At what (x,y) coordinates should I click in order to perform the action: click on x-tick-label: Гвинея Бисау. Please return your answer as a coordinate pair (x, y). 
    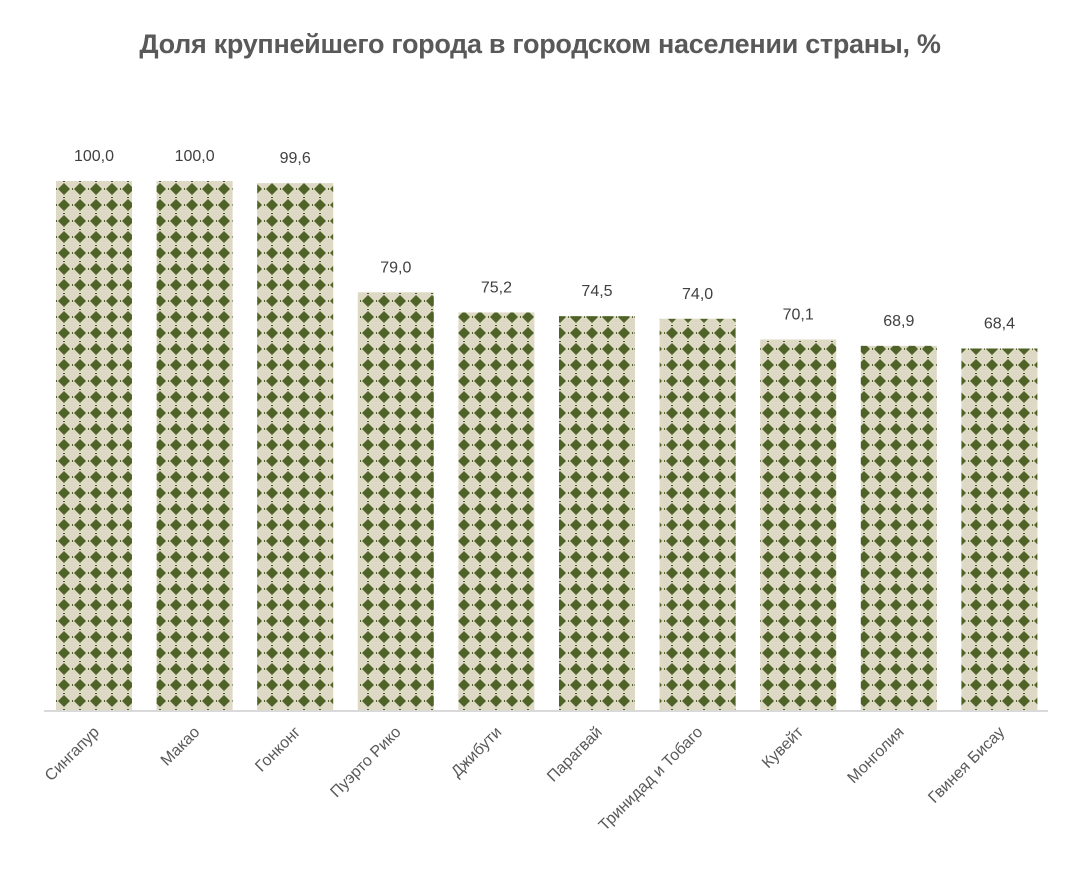
    Looking at the image, I should click on (966, 765).